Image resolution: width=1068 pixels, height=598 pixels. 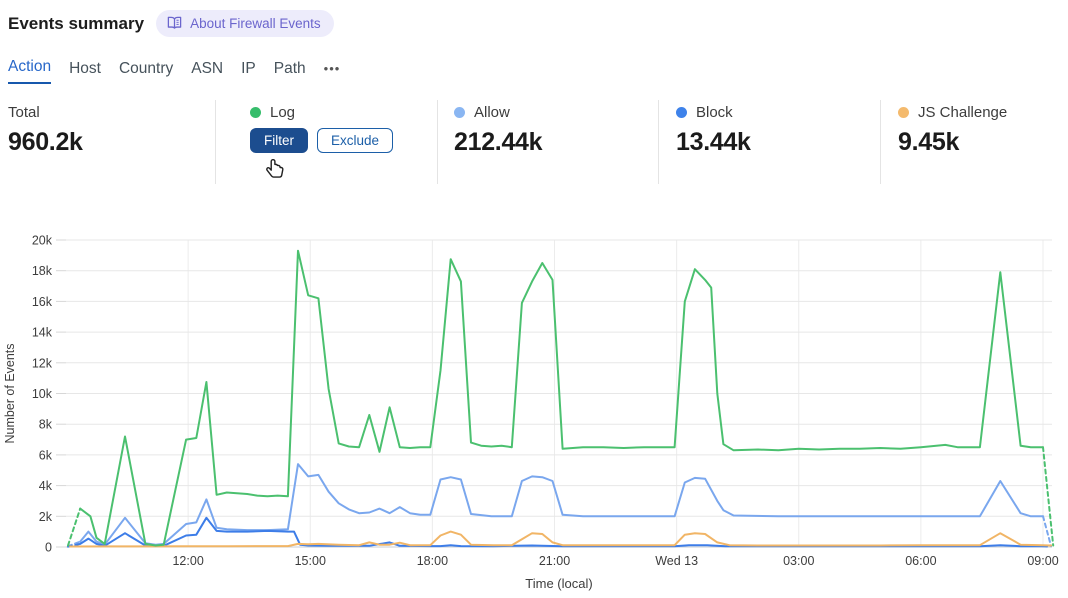 I want to click on about-firewall-events-badge: About Firewall Events, so click(x=245, y=23).